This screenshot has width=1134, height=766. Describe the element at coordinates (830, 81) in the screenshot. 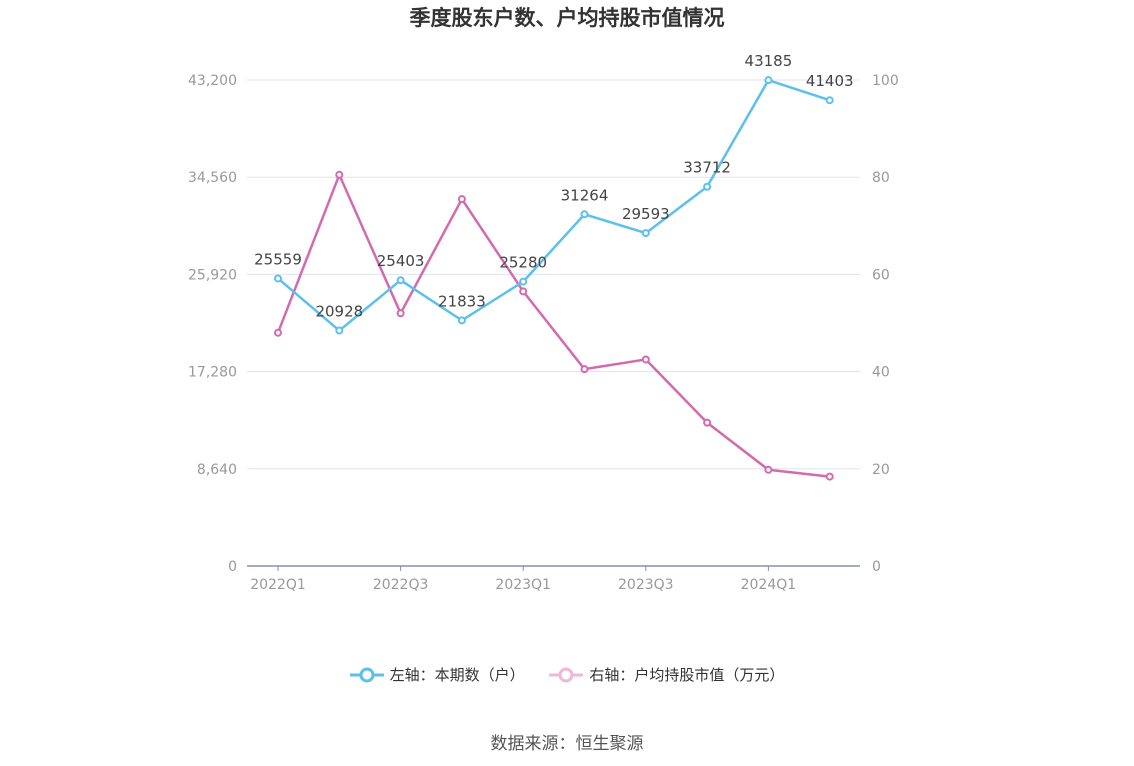

I see `data-label: 41403` at that location.